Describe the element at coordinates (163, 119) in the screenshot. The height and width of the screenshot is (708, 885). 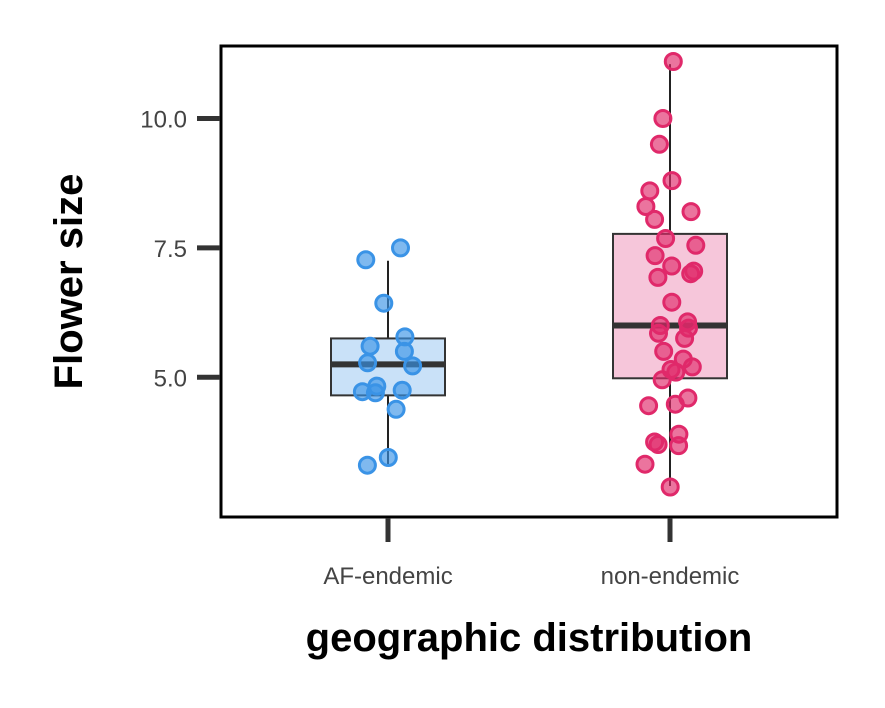
I see `y-tick-label: 10.0` at that location.